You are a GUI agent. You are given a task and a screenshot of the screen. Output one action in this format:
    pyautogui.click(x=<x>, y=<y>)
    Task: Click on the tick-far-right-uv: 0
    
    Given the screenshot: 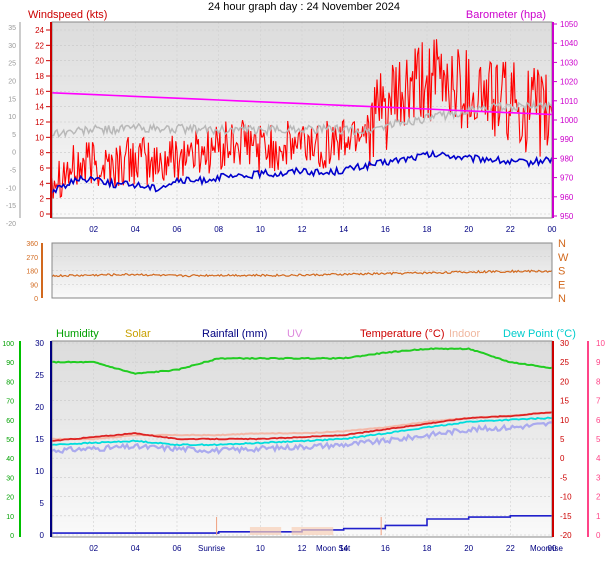 What is the action you would take?
    pyautogui.click(x=598, y=535)
    